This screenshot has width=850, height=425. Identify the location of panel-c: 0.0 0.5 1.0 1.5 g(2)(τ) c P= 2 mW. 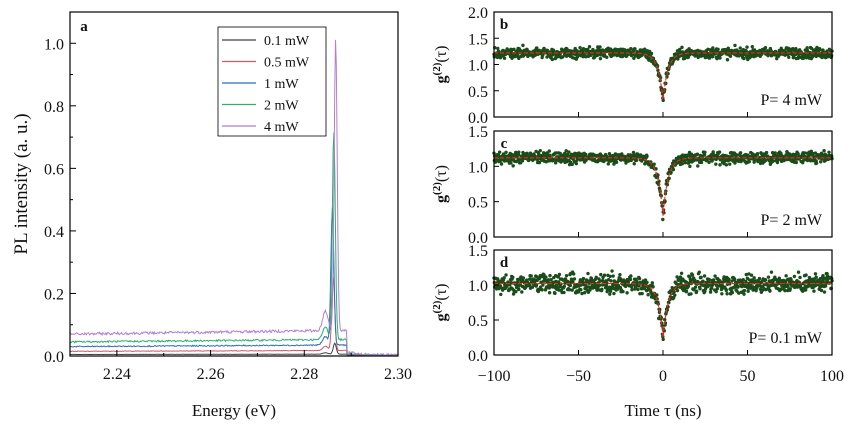
(632, 185).